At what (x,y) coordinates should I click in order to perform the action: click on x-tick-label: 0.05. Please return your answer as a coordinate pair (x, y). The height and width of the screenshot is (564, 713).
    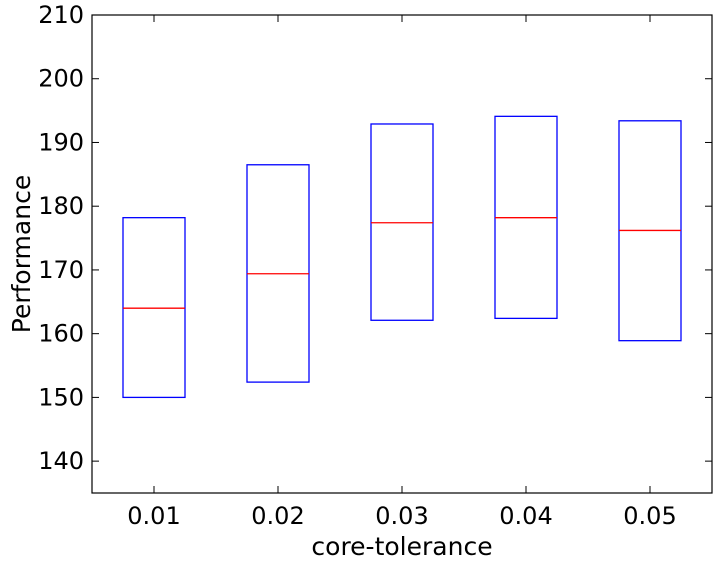
    Looking at the image, I should click on (649, 516).